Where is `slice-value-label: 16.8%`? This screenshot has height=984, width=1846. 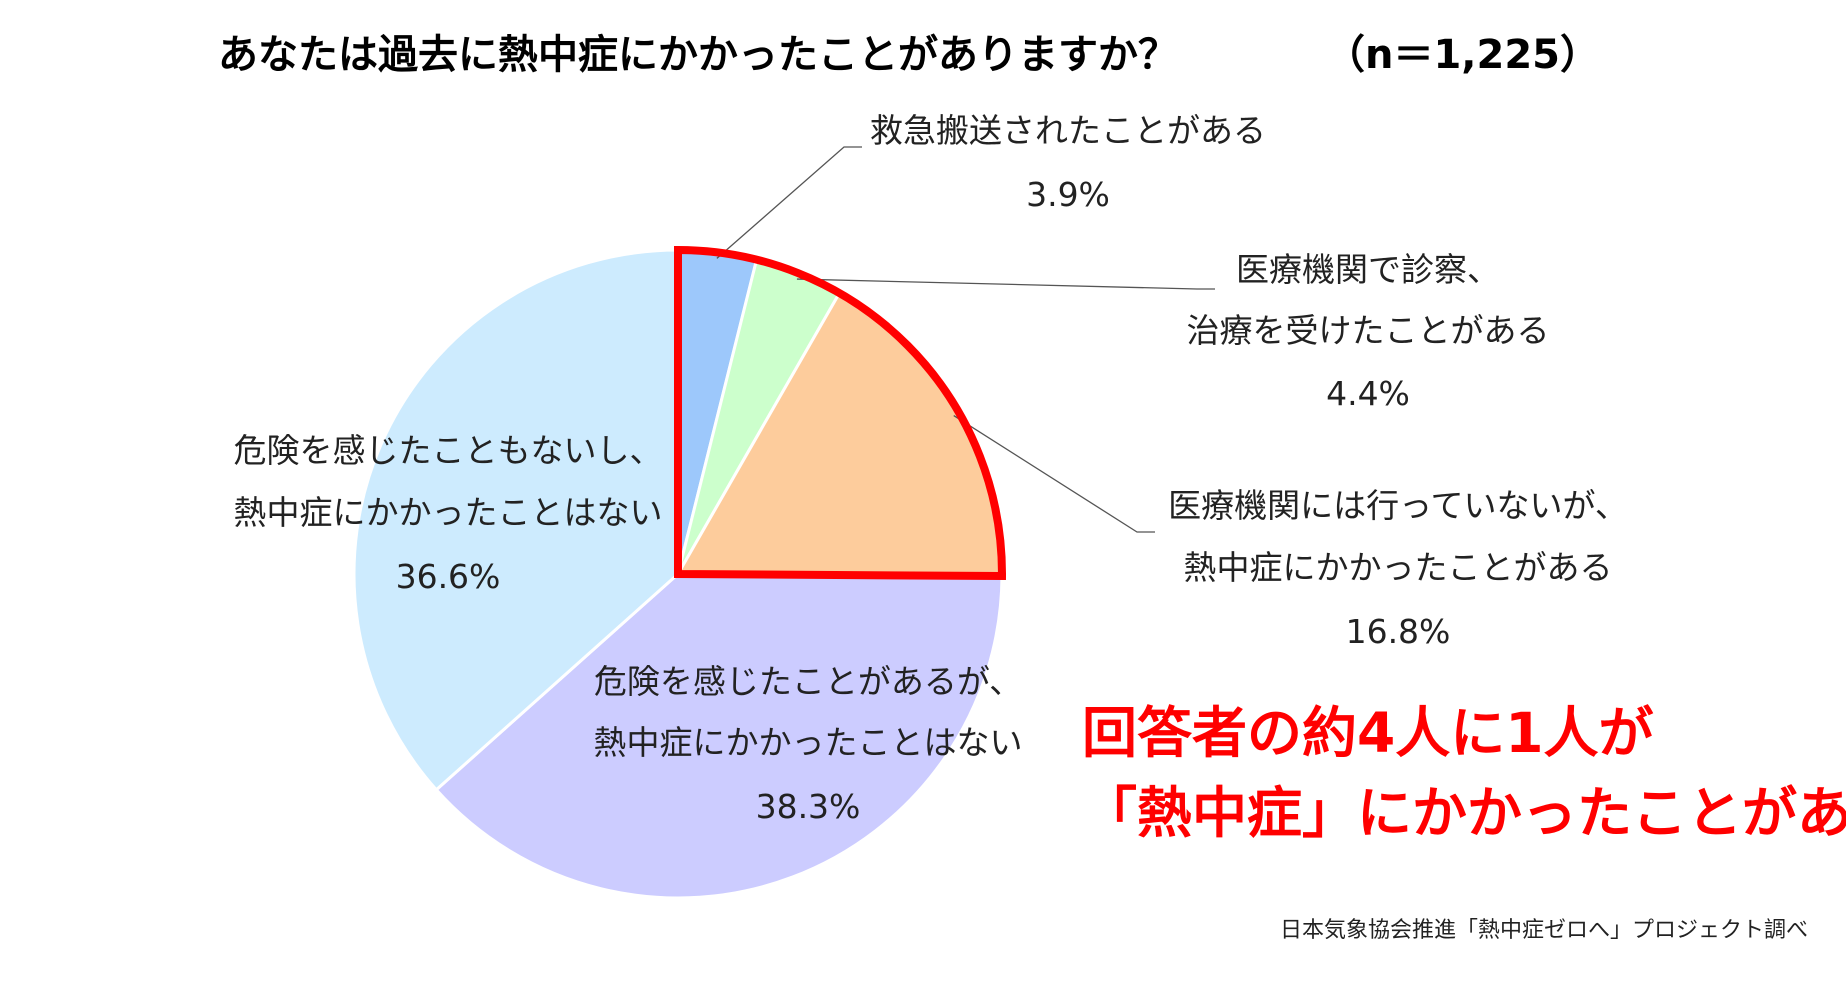 slice-value-label: 16.8% is located at coordinates (1398, 631).